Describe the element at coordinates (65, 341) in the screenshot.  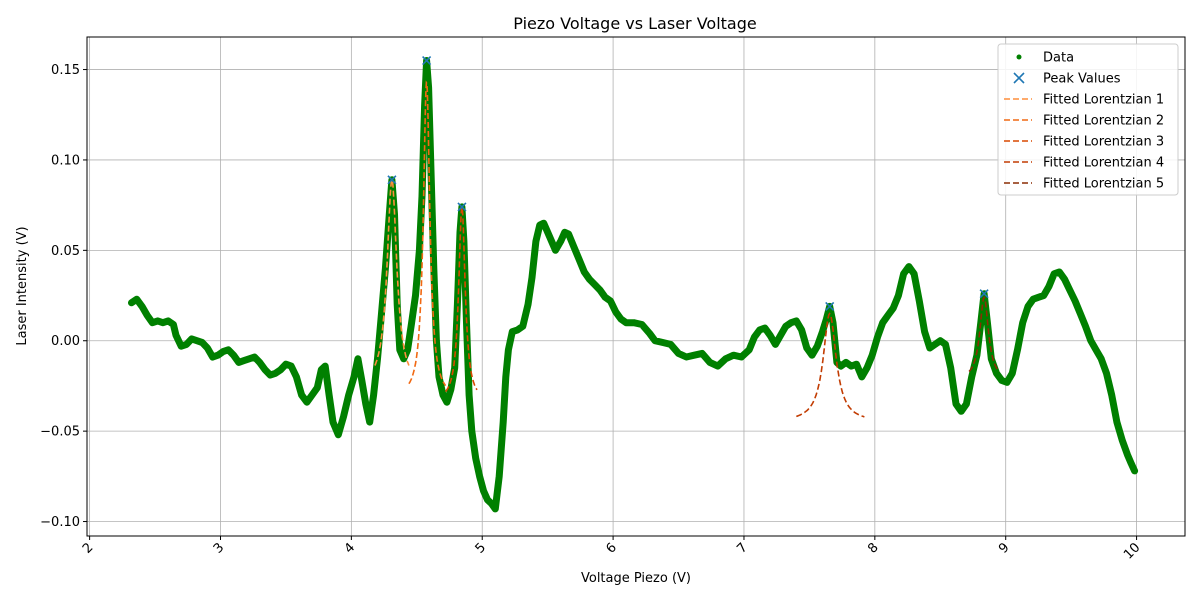
I see `y-tick-label: 0.00` at that location.